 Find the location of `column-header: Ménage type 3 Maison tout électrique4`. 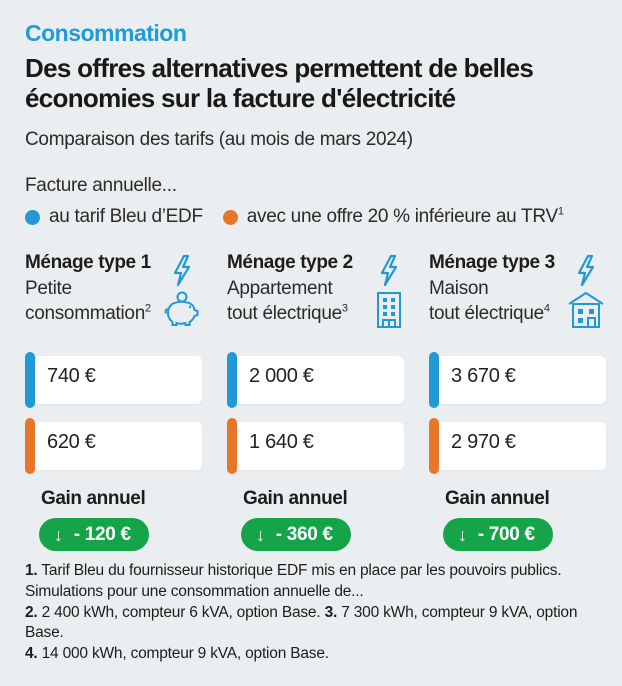

column-header: Ménage type 3 Maison tout électrique4 is located at coordinates (517, 298).